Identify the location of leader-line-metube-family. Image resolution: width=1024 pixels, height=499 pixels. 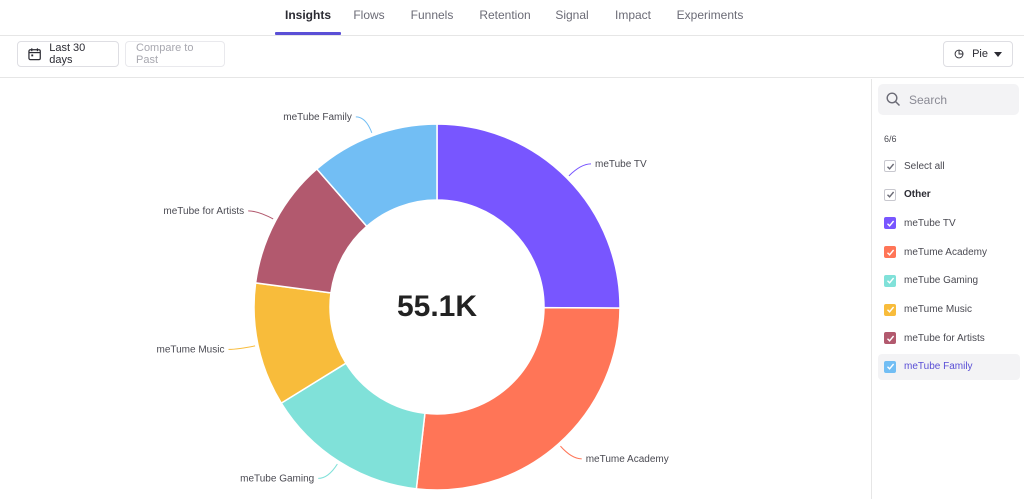
(364, 124).